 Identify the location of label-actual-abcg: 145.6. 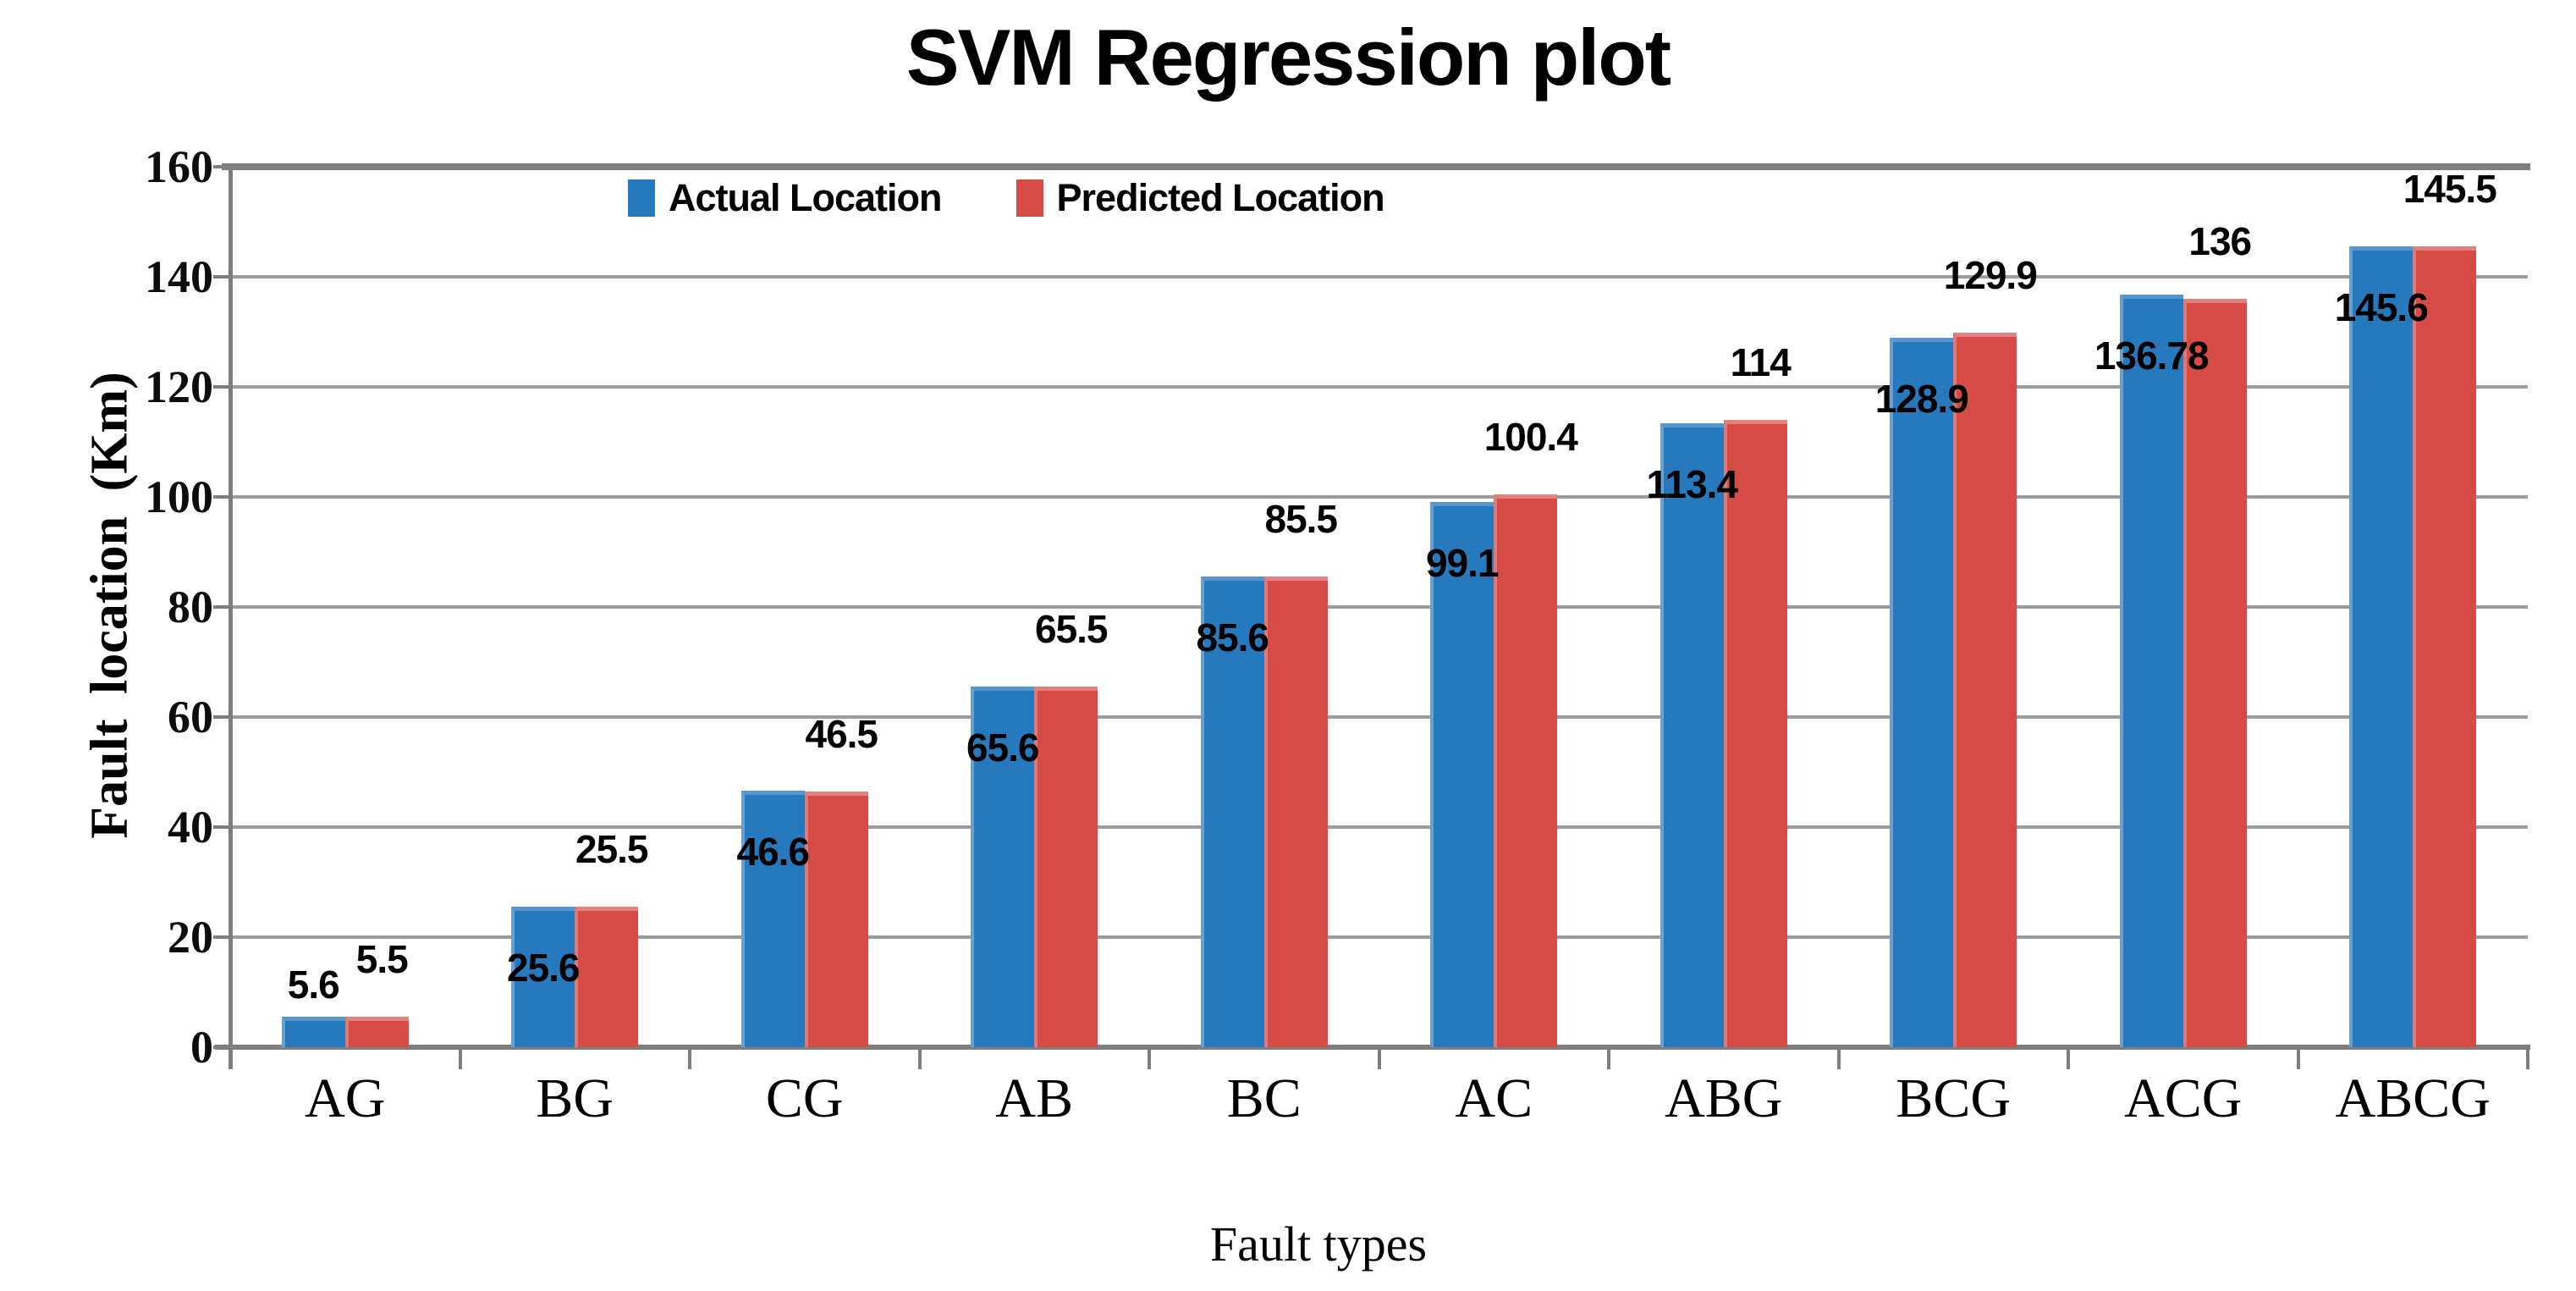
(2381, 306).